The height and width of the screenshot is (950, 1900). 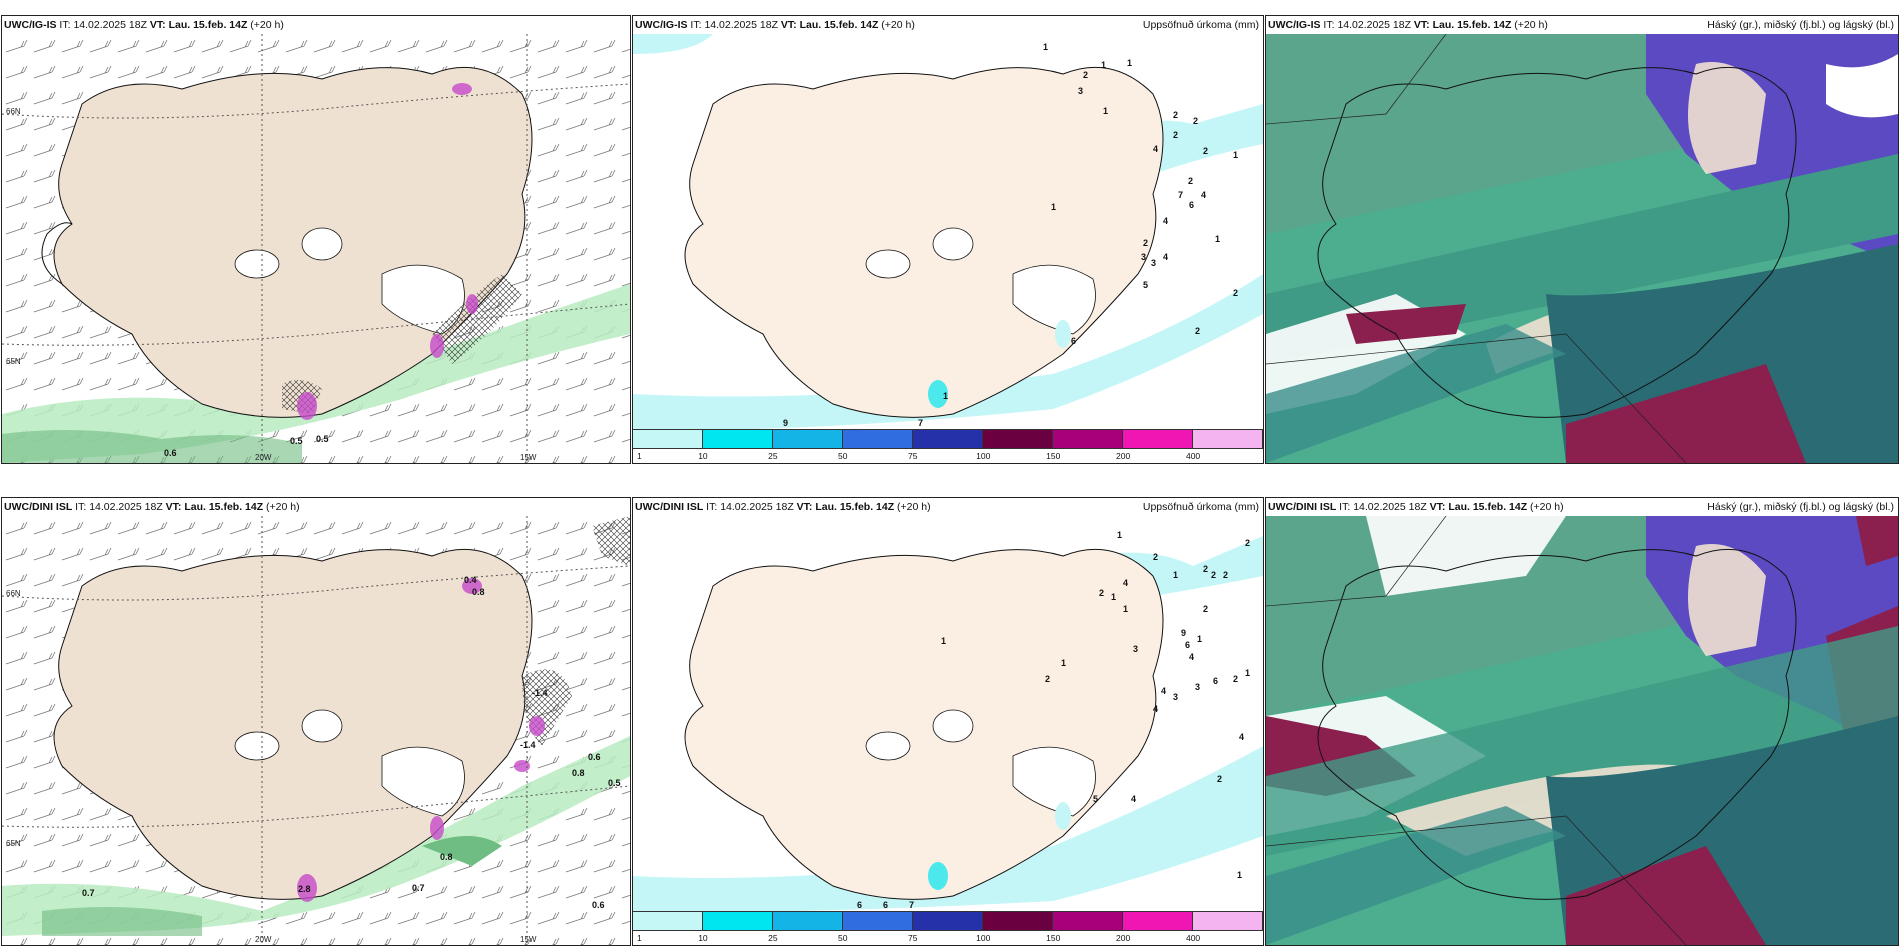 I want to click on colorbar-tick: 1, so click(x=639, y=938).